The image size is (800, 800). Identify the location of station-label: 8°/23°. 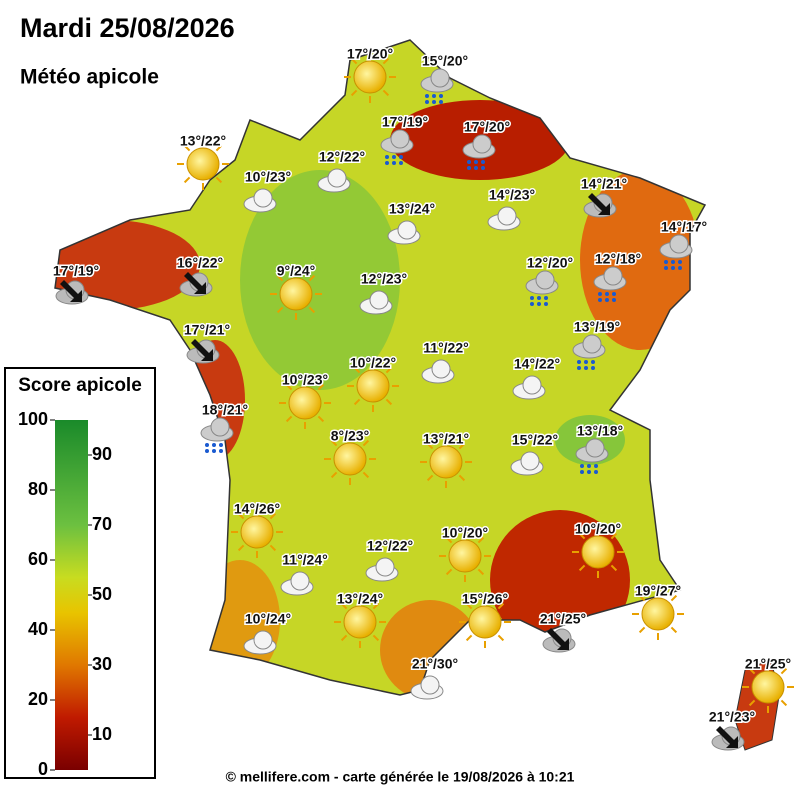
(350, 436).